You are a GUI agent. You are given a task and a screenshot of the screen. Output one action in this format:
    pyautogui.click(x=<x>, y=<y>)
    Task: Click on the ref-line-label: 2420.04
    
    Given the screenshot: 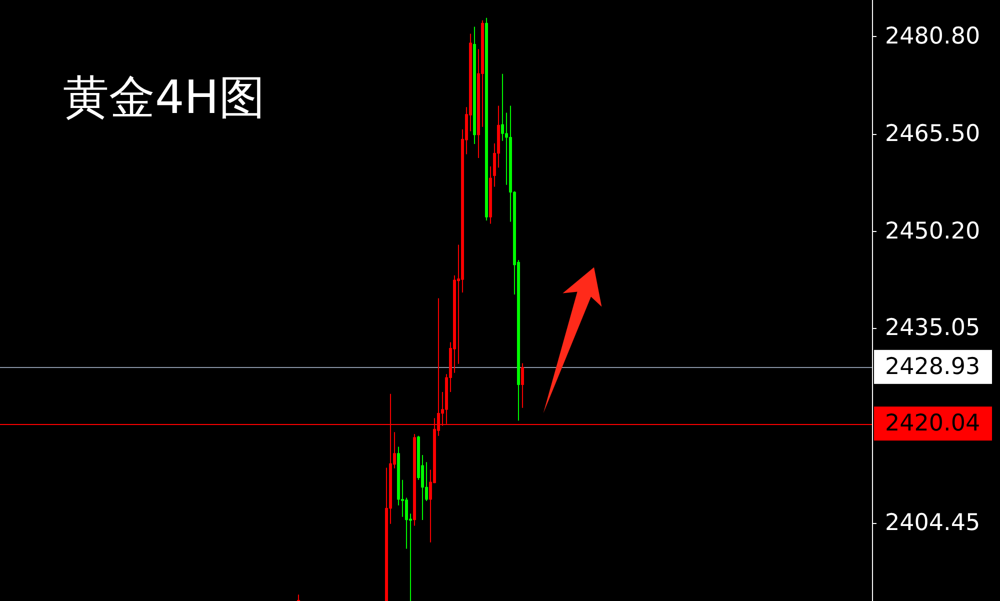 What is the action you would take?
    pyautogui.click(x=932, y=423)
    